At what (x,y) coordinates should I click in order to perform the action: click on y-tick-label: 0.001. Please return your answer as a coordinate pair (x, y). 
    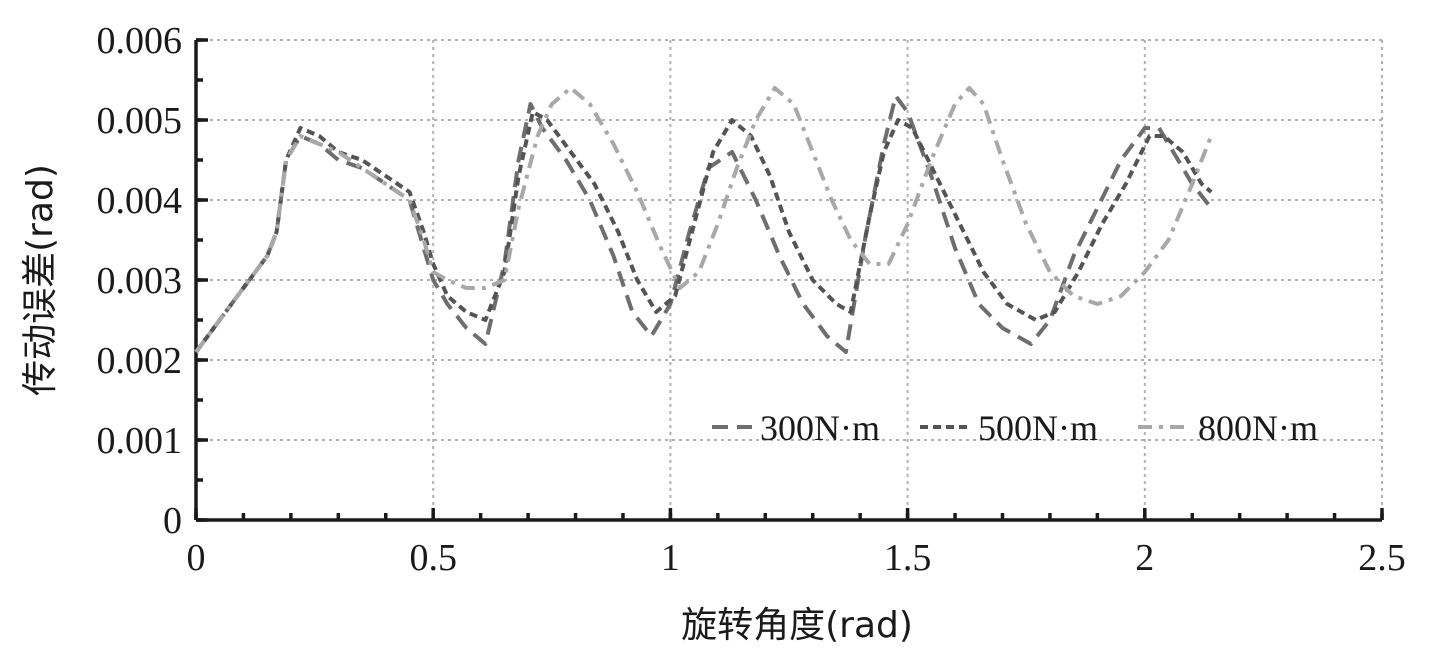
    Looking at the image, I should click on (140, 441).